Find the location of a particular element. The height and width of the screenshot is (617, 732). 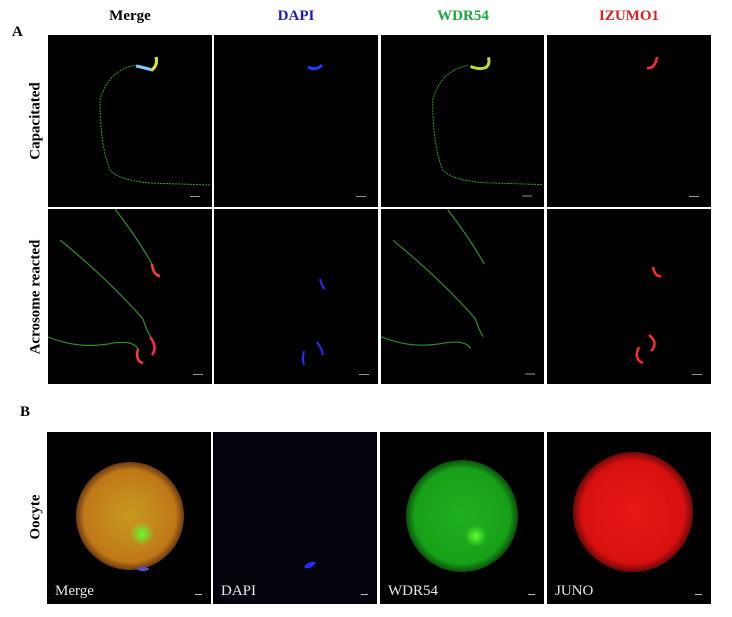

column-header-merge: Merge is located at coordinates (130, 16).